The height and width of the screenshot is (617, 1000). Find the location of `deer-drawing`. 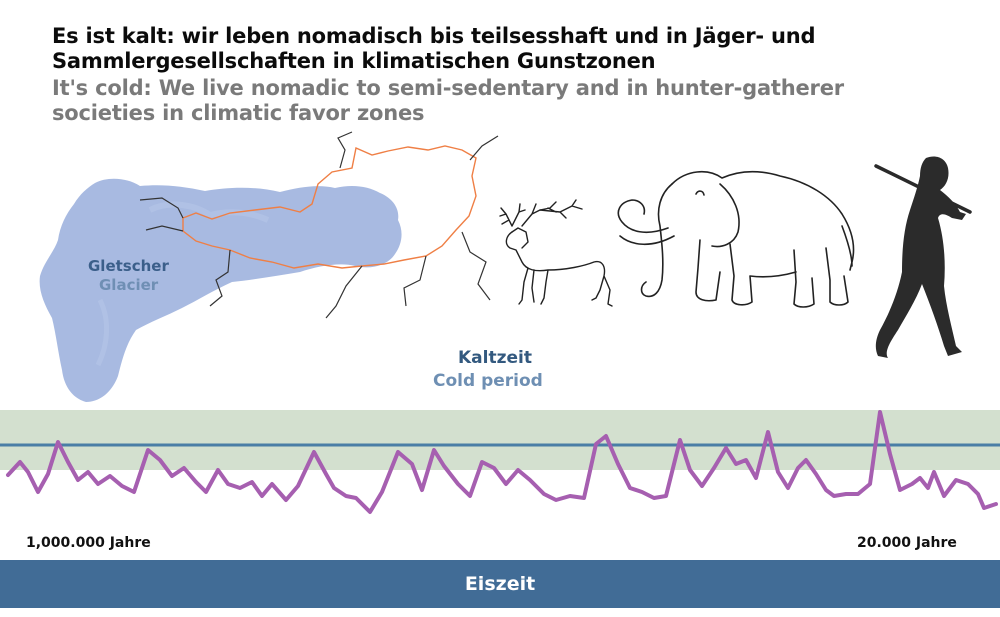

deer-drawing is located at coordinates (556, 253).